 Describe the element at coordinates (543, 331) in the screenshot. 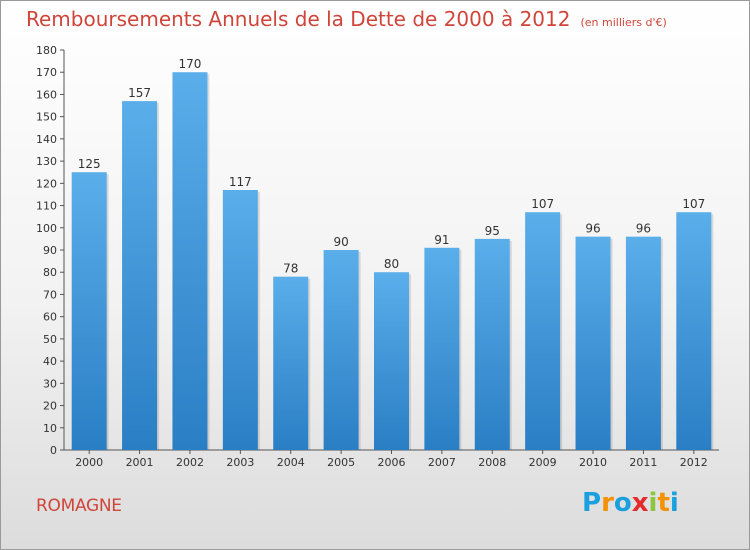

I see `bar-2009` at that location.